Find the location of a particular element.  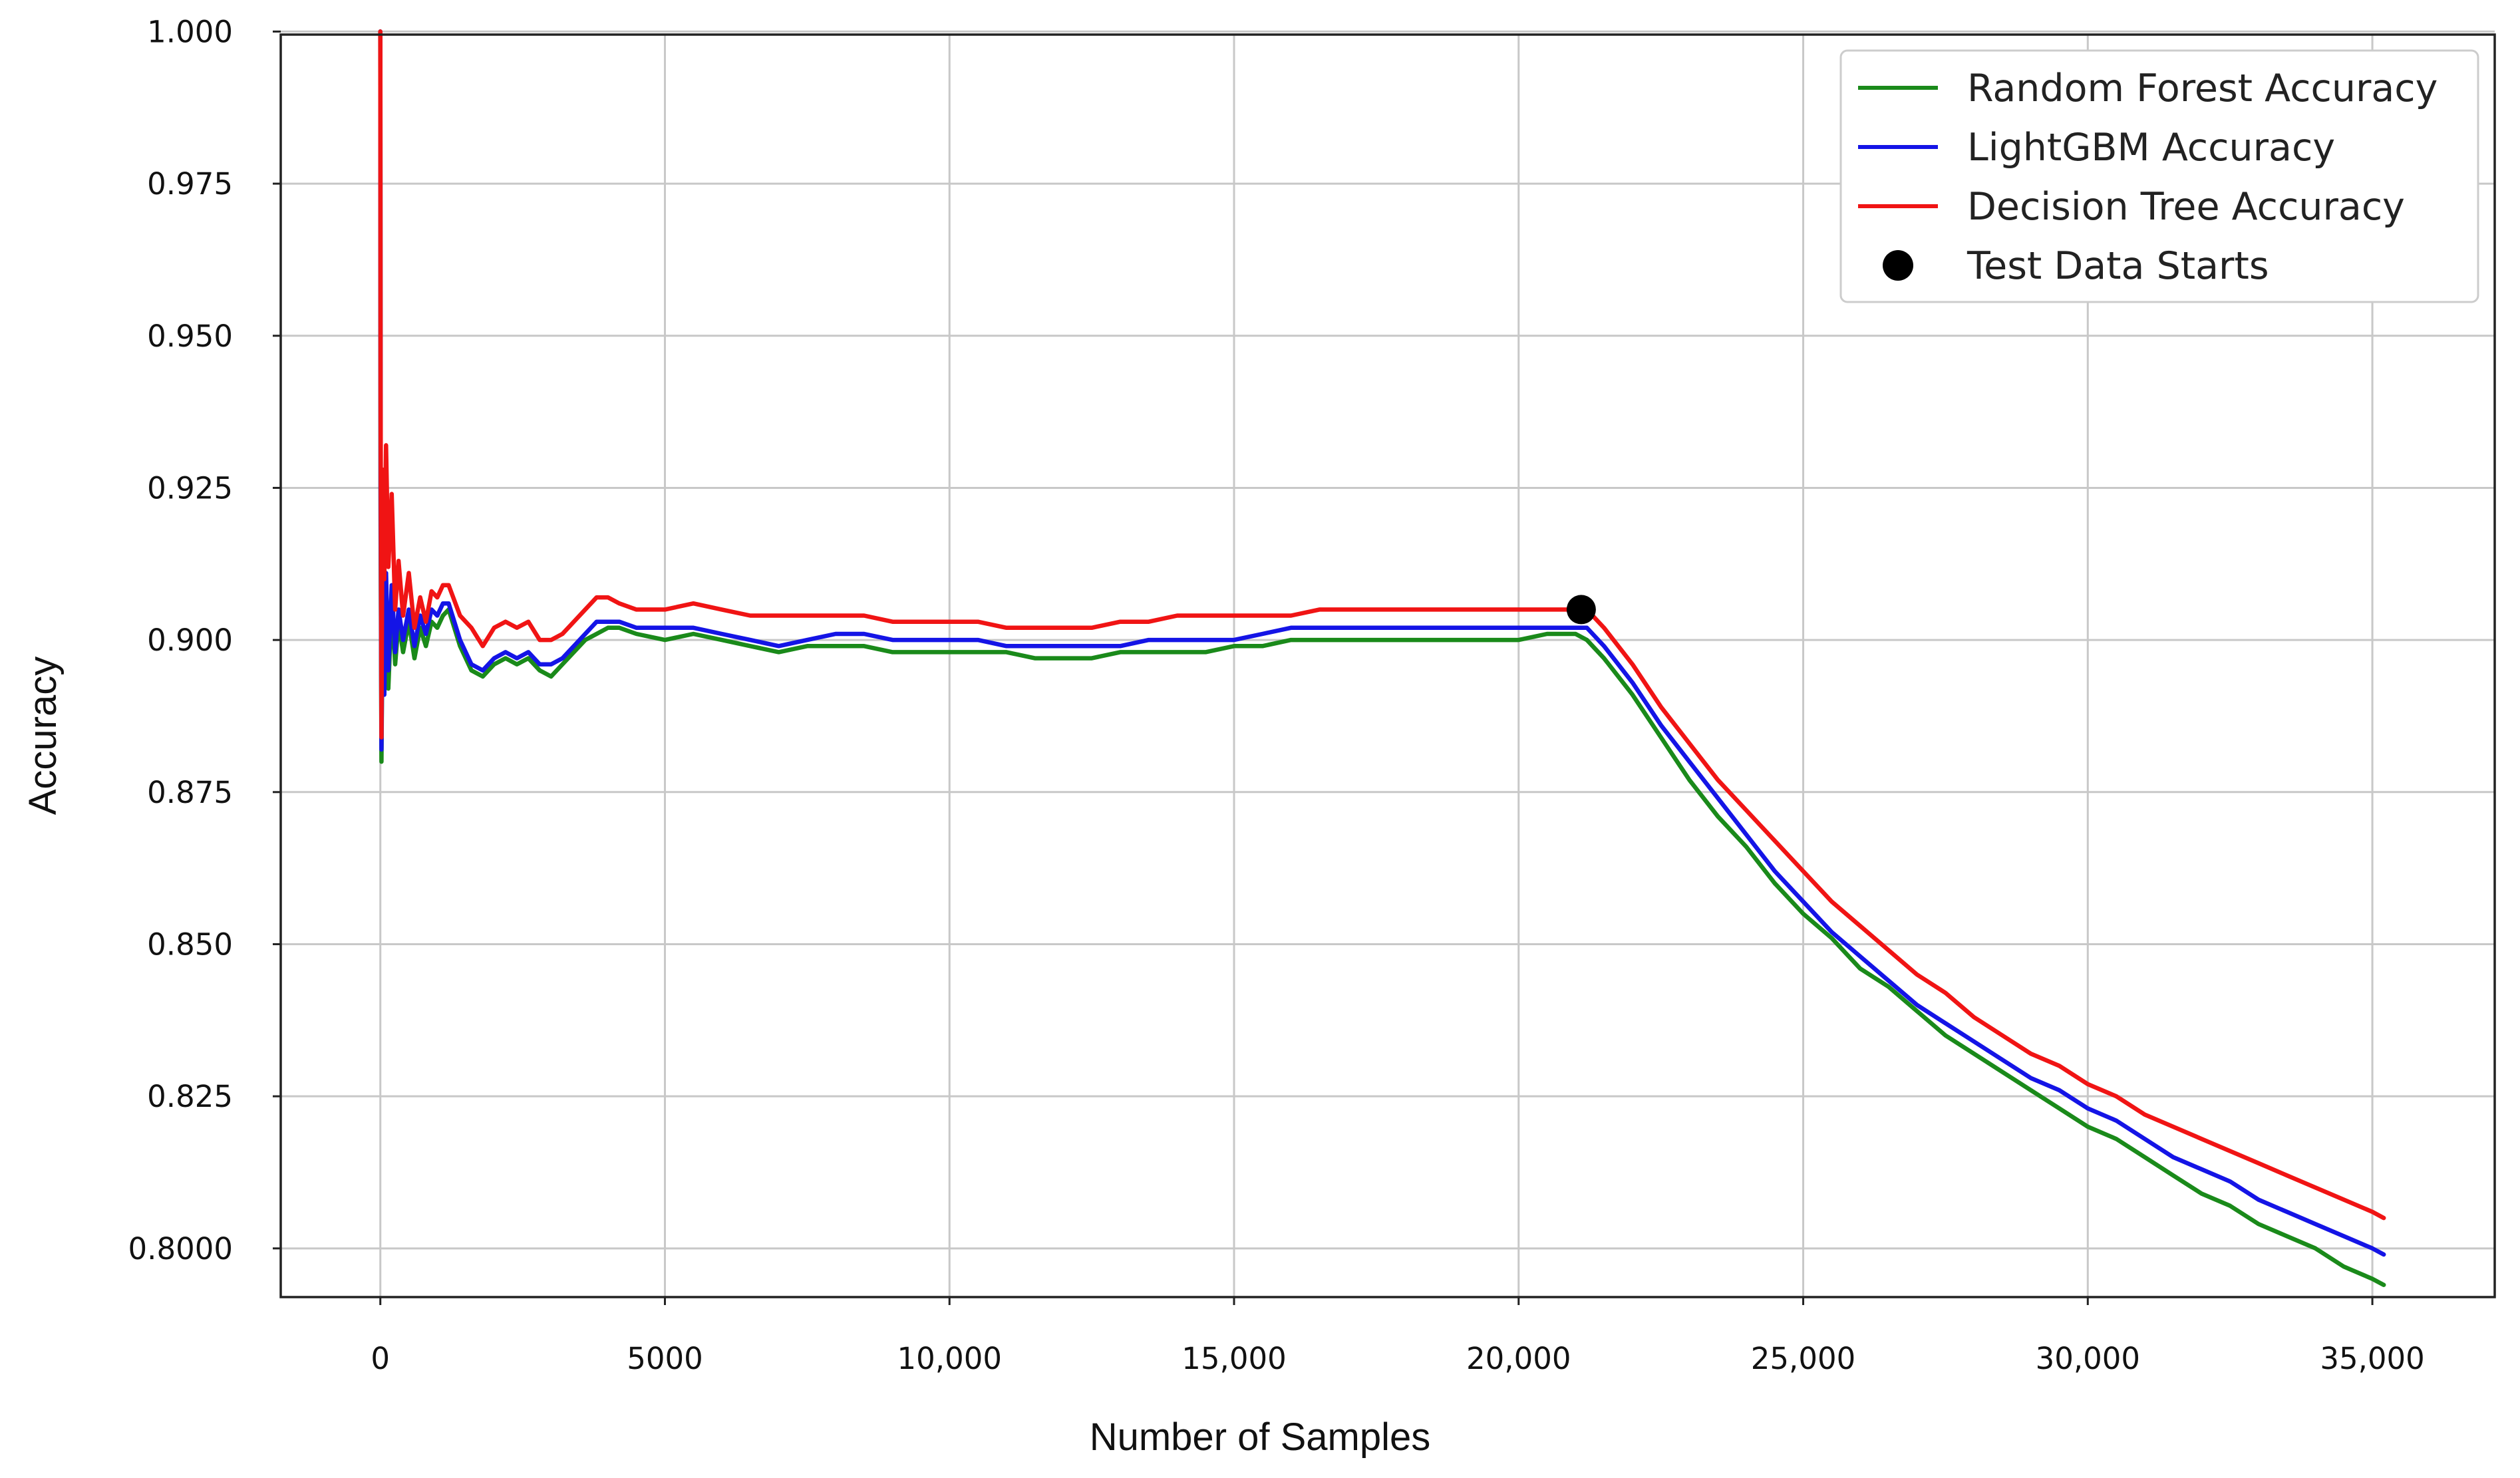

x-tick-label: 25,000 is located at coordinates (1803, 1358).